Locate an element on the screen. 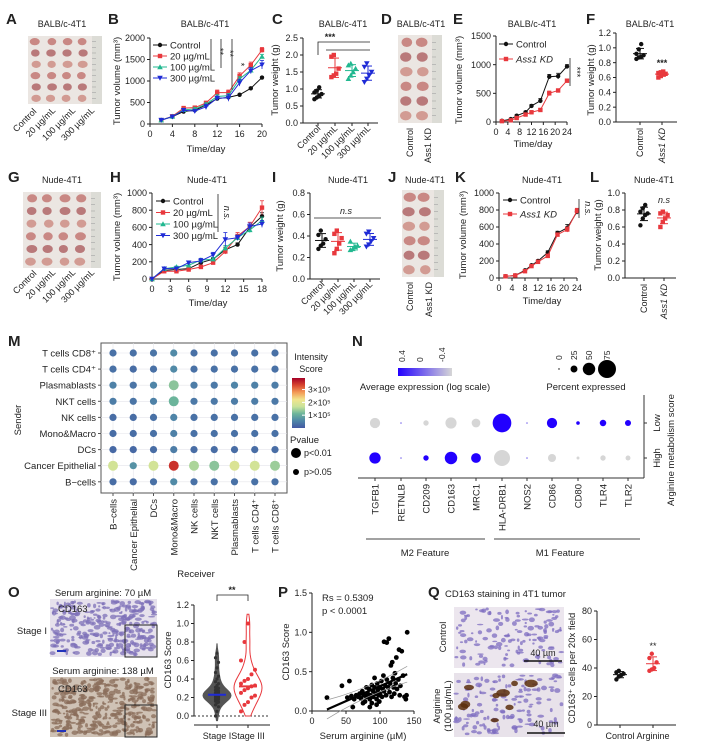 The image size is (704, 755). x-tick-label: 4 is located at coordinates (511, 288).